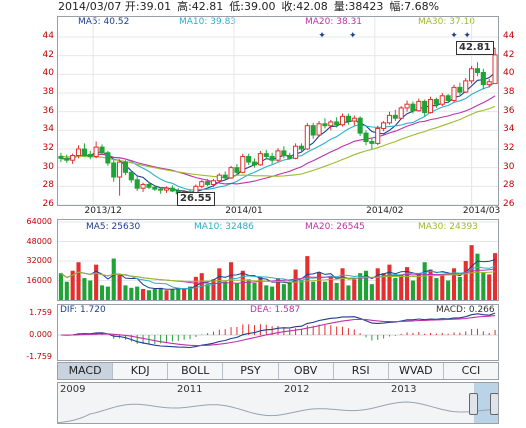 This screenshot has width=526, height=428. I want to click on macd-tick: 1.759, so click(40, 312).